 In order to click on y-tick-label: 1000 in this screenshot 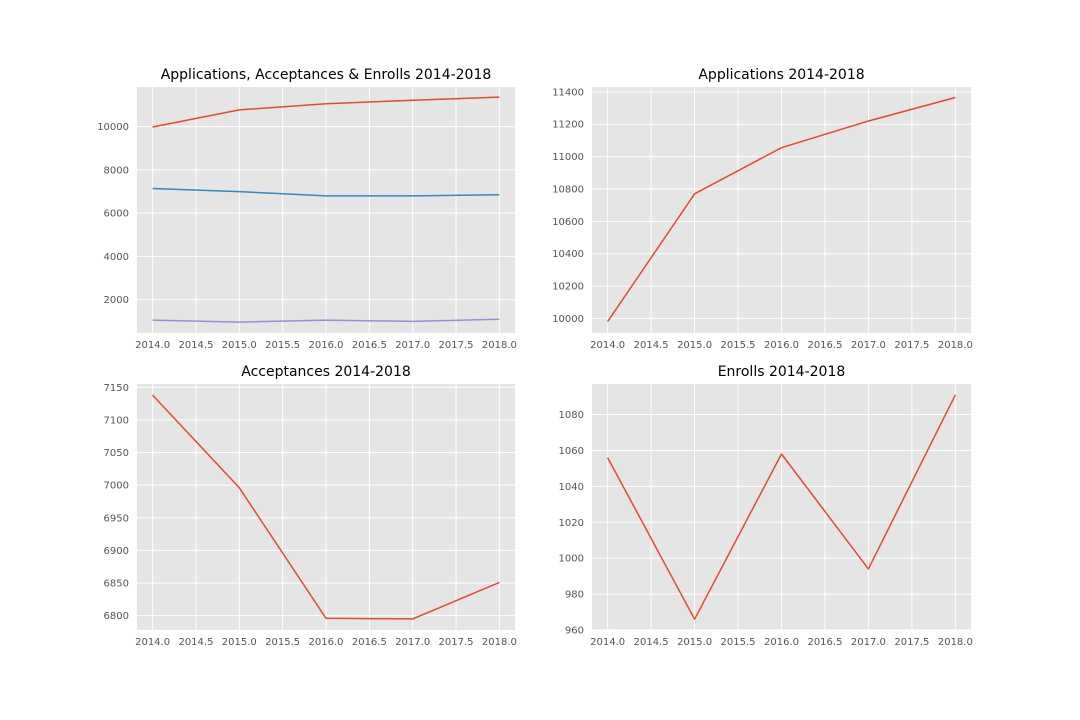, I will do `click(571, 559)`.